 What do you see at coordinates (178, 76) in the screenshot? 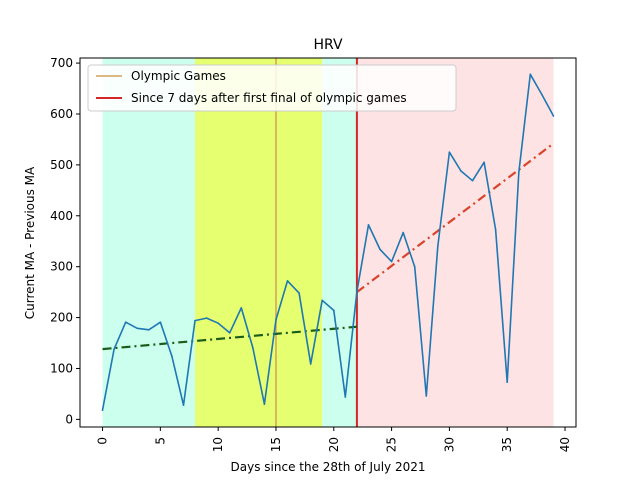
I see `legend-label-olympic: Olympic Games` at bounding box center [178, 76].